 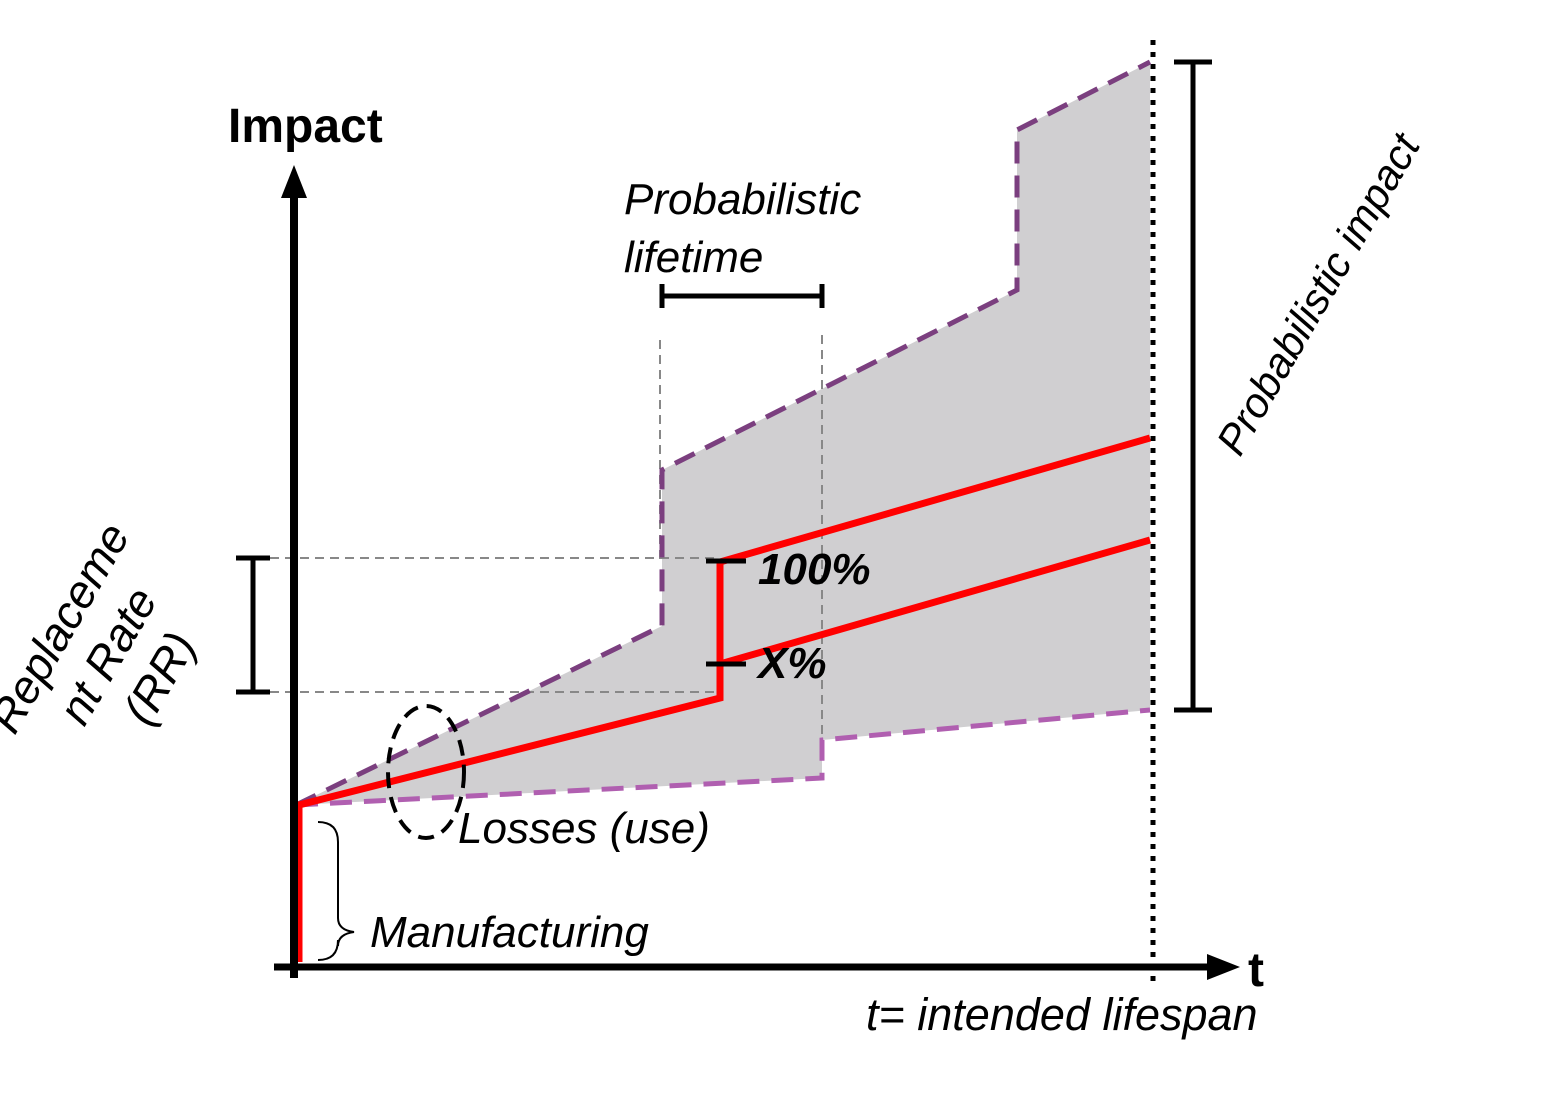 I want to click on x-axis-arrowhead, so click(x=1223, y=967).